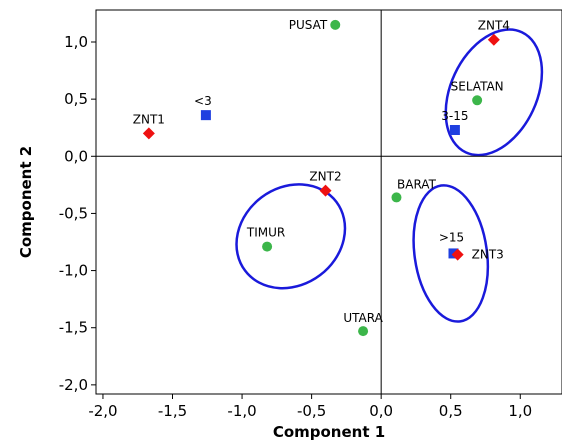  What do you see at coordinates (311, 411) in the screenshot?
I see `x-tick-label: -0,5` at bounding box center [311, 411].